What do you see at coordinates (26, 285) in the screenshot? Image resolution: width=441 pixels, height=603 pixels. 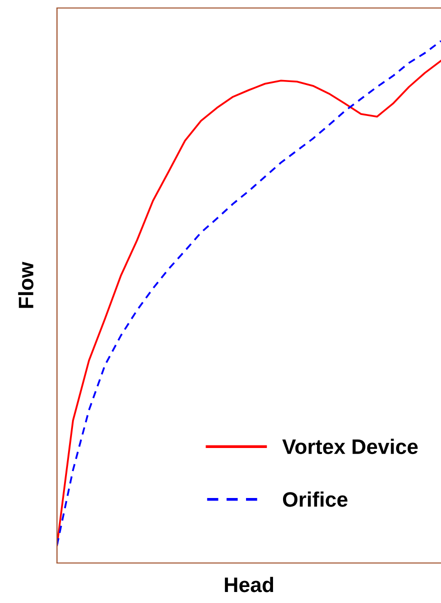 I see `y-axis-title: Flow` at bounding box center [26, 285].